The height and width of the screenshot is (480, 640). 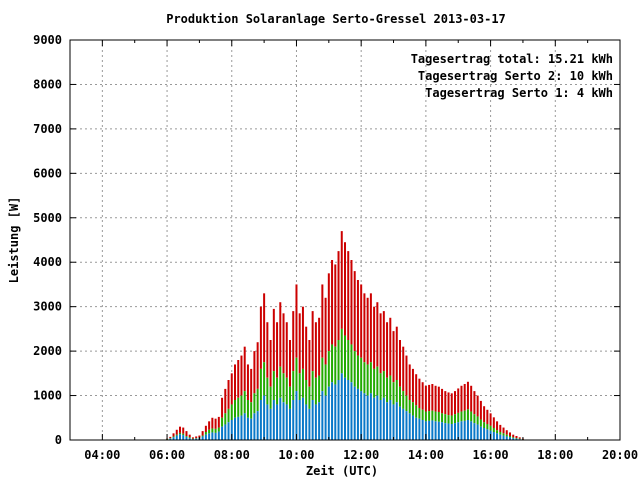 What do you see at coordinates (102, 455) in the screenshot?
I see `x-tick-label: 04:00` at bounding box center [102, 455].